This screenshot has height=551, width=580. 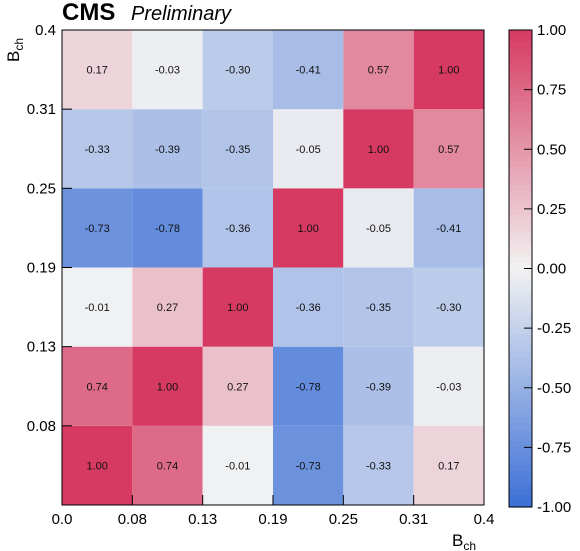 I want to click on y-tick-label: 0.4, so click(x=45, y=30).